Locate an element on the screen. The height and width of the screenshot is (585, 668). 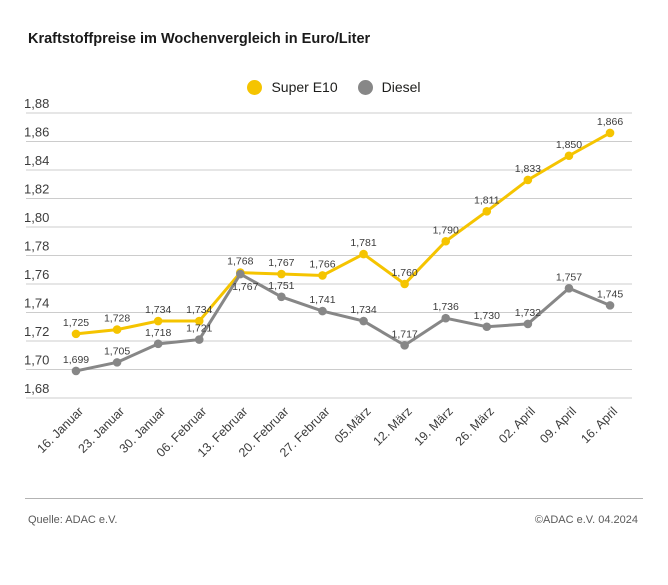
chart-legend: Super E10 Diesel is located at coordinates (334, 87).